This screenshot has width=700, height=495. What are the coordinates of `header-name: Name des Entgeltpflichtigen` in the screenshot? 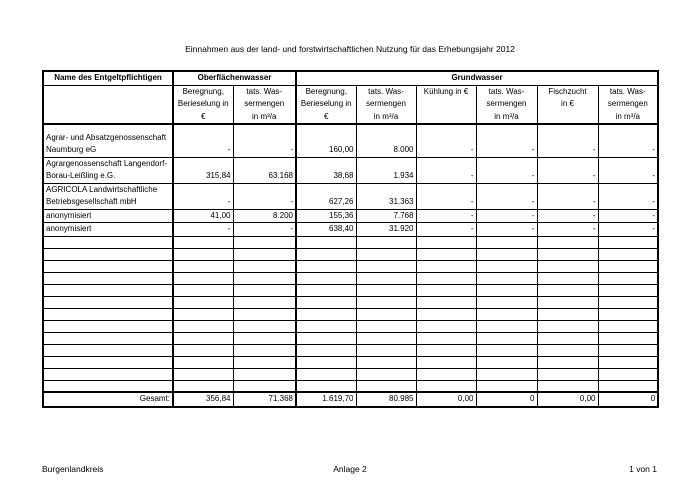 It's located at (108, 78).